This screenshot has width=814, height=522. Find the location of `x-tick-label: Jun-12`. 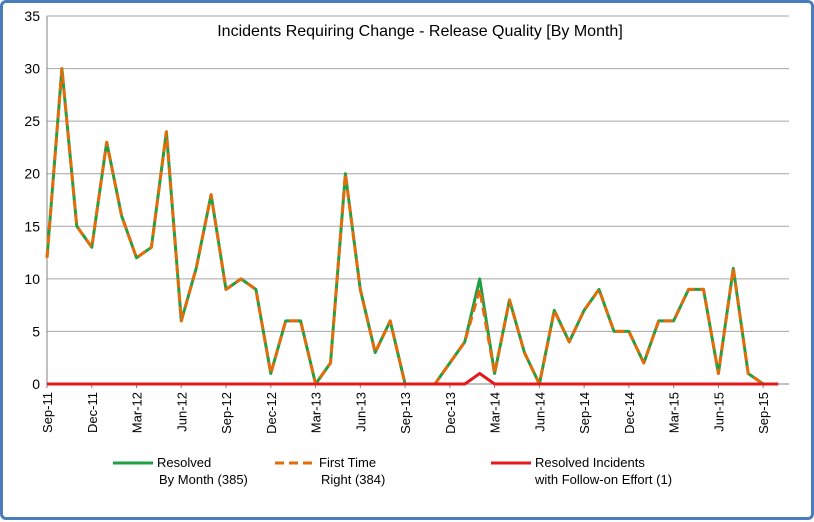

x-tick-label: Jun-12 is located at coordinates (181, 412).